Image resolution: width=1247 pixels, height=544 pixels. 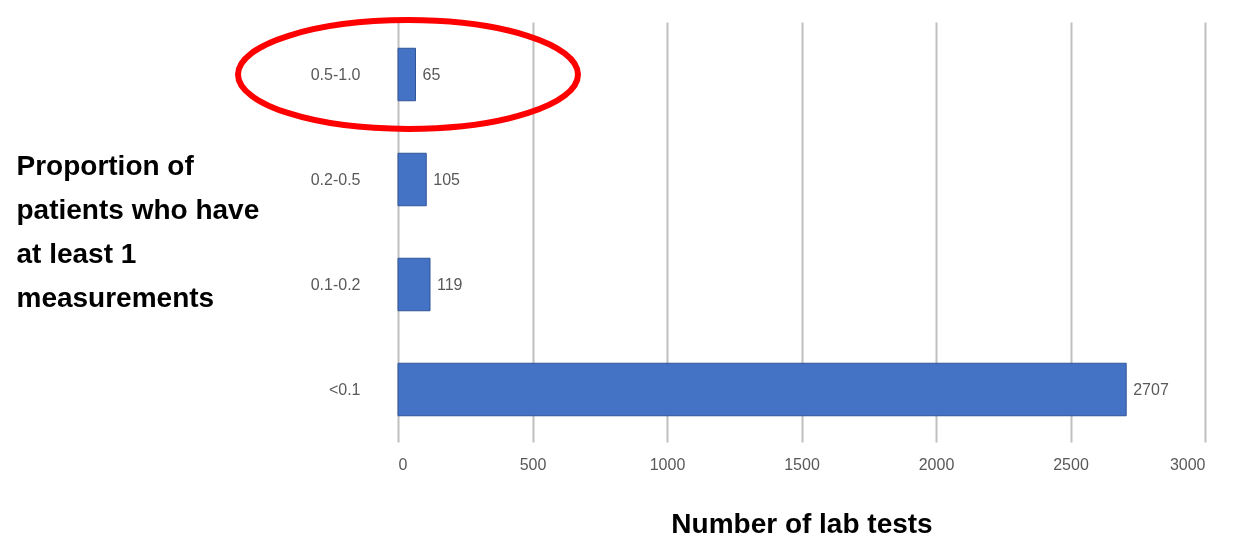 I want to click on x-tick-label: 2000, so click(x=936, y=464).